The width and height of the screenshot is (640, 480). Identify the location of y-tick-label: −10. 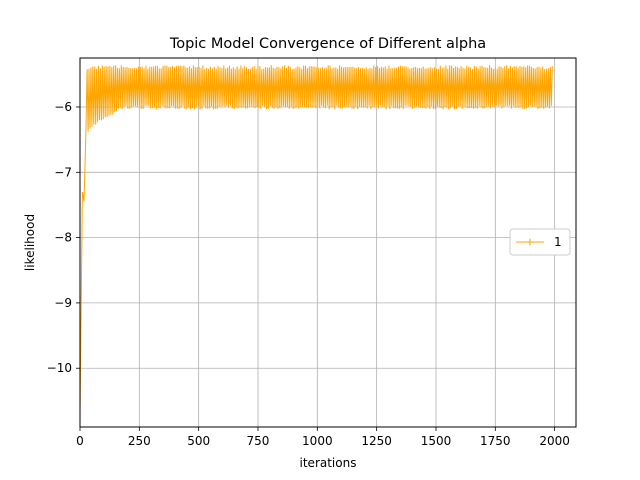
(59, 368).